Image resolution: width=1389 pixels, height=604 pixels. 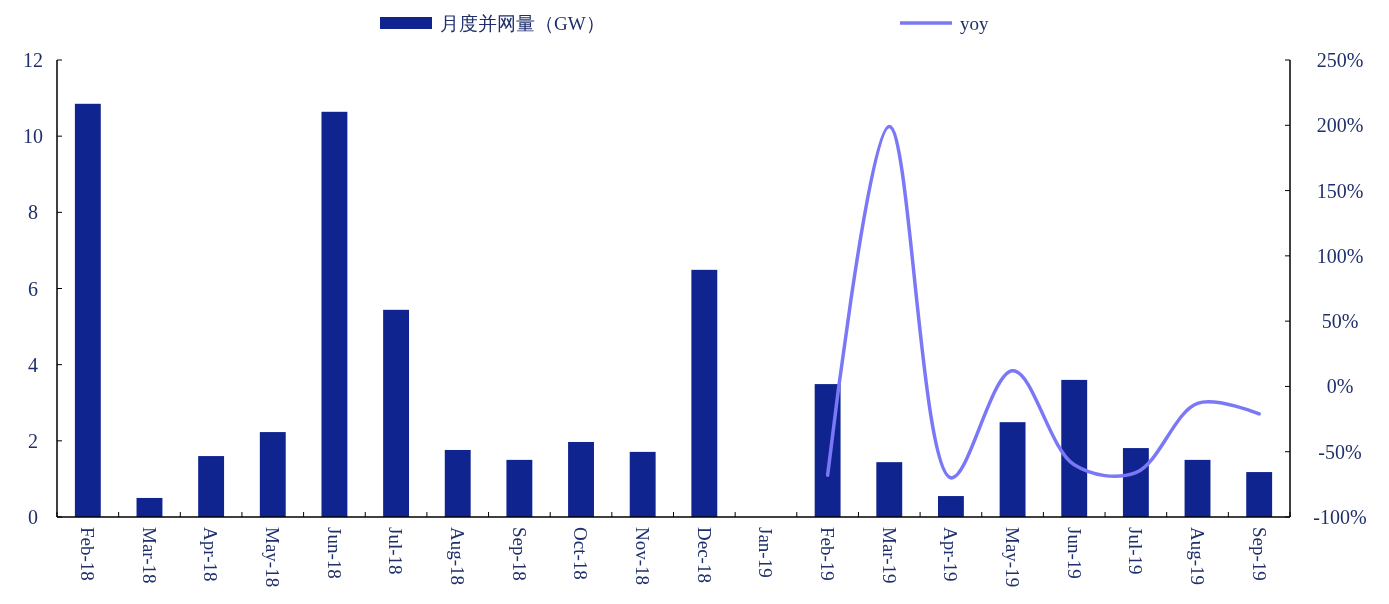 What do you see at coordinates (1259, 554) in the screenshot?
I see `x-tick-label: Sep-19` at bounding box center [1259, 554].